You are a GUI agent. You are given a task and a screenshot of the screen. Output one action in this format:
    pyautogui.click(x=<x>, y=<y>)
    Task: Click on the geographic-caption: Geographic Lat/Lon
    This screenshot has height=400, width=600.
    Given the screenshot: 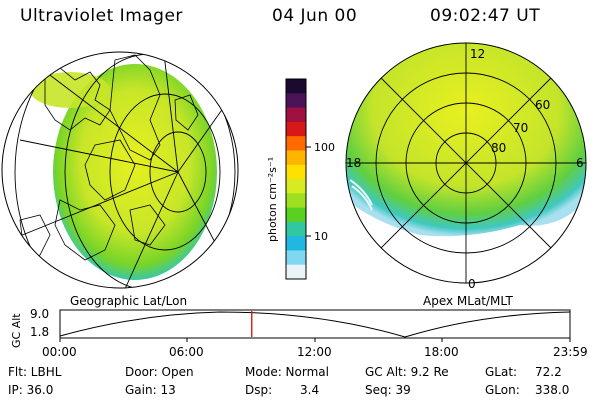 What is the action you would take?
    pyautogui.click(x=129, y=301)
    